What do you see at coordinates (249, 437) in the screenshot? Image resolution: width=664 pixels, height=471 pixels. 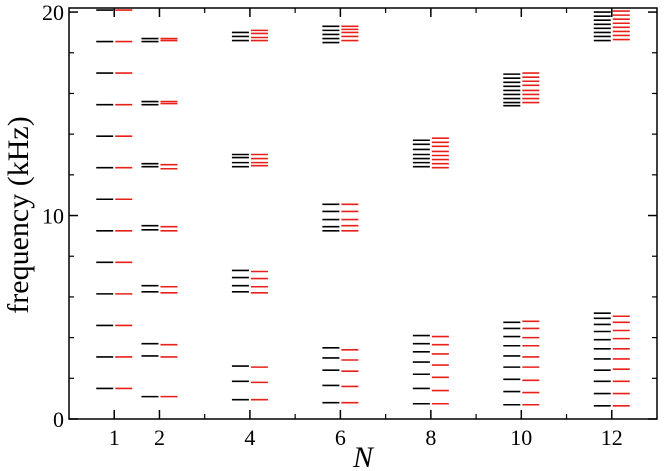 I see `x-tick-label: 4` at bounding box center [249, 437].